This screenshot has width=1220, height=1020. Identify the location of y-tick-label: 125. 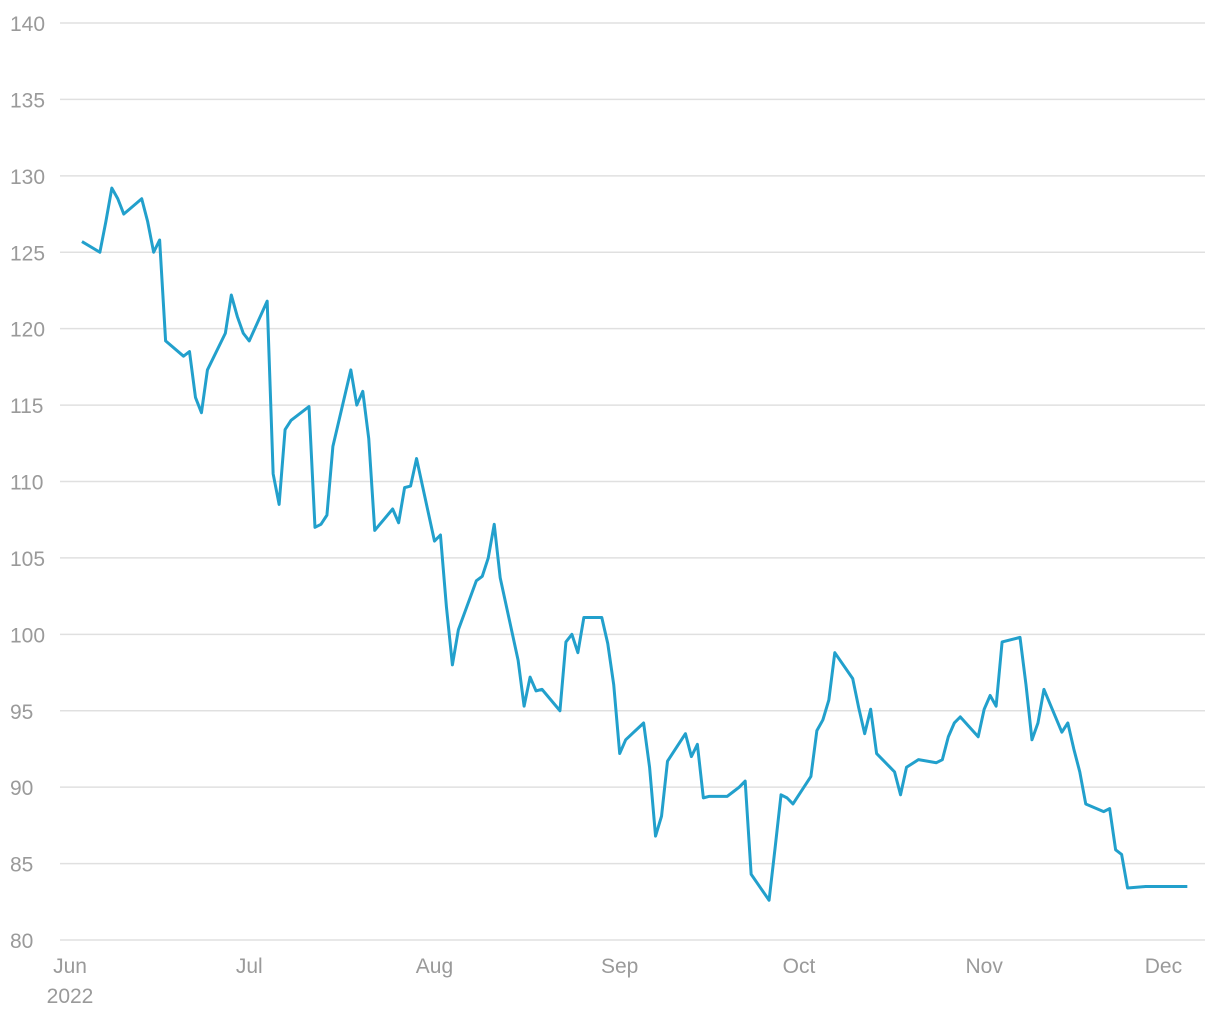
(27, 253).